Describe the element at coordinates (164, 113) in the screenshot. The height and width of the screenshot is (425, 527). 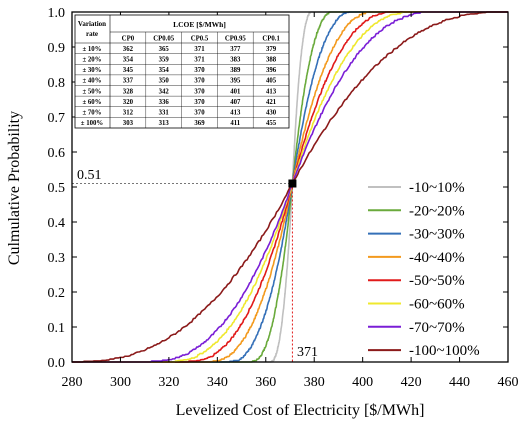
I see `table-value-cell: 331` at that location.